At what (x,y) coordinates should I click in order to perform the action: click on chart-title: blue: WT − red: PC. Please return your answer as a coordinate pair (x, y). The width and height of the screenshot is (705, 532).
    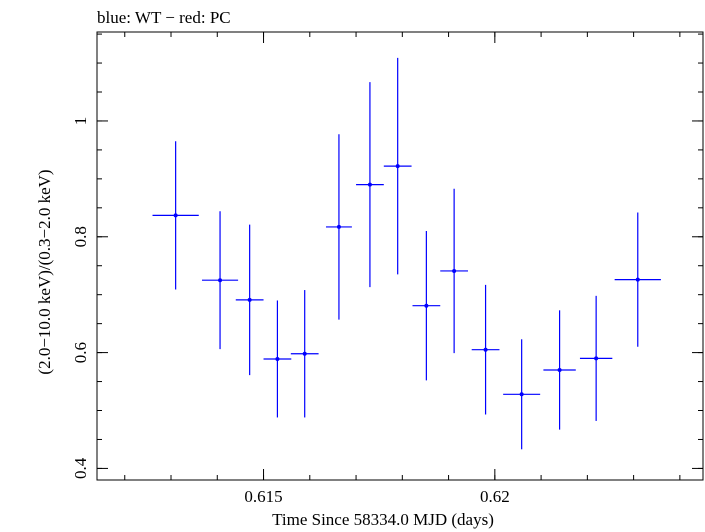
    Looking at the image, I should click on (164, 17).